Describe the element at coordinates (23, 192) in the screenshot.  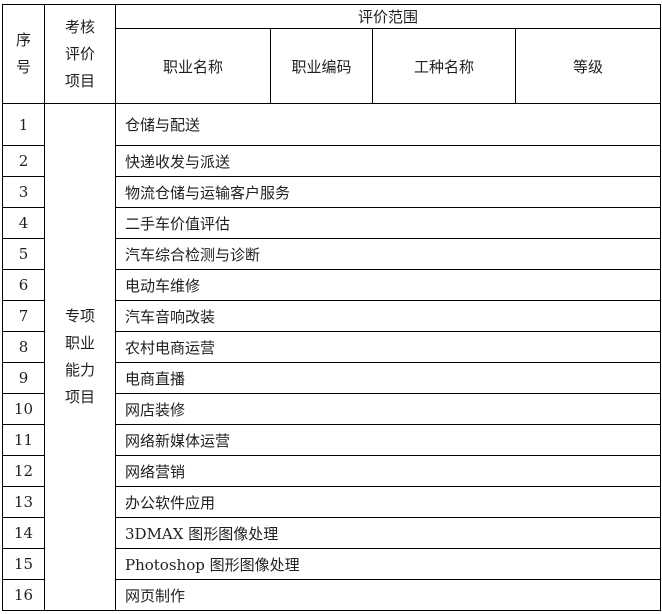
I see `row-number: 3` at that location.